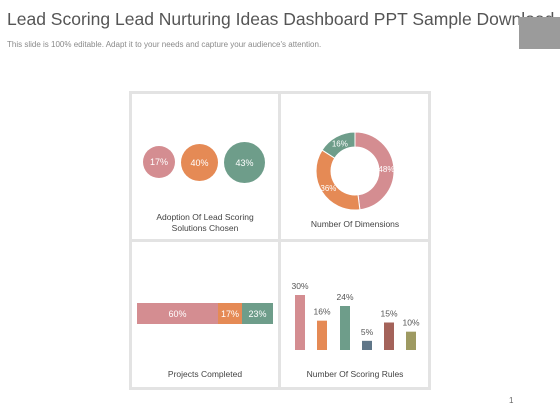  What do you see at coordinates (328, 188) in the screenshot?
I see `donut-label-1: 36%` at bounding box center [328, 188].